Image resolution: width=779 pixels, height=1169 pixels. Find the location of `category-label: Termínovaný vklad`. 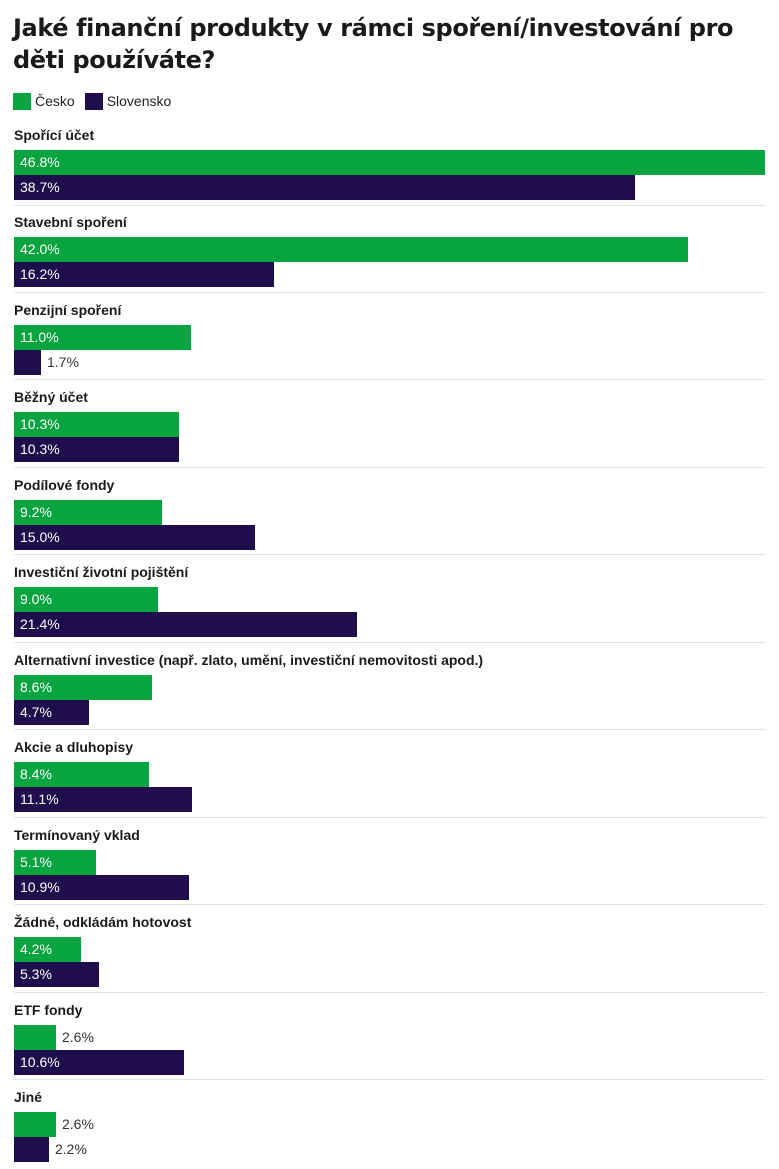

category-label: Termínovaný vklad is located at coordinates (77, 834).